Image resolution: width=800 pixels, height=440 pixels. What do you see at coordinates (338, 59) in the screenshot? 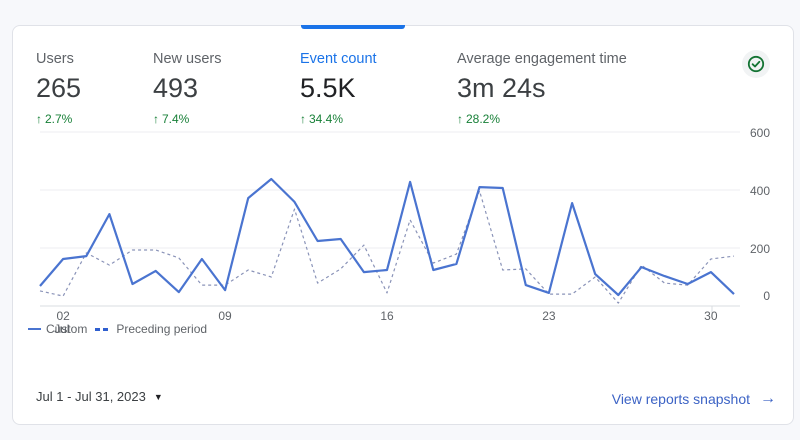
I see `metric-label: Event count` at bounding box center [338, 59].